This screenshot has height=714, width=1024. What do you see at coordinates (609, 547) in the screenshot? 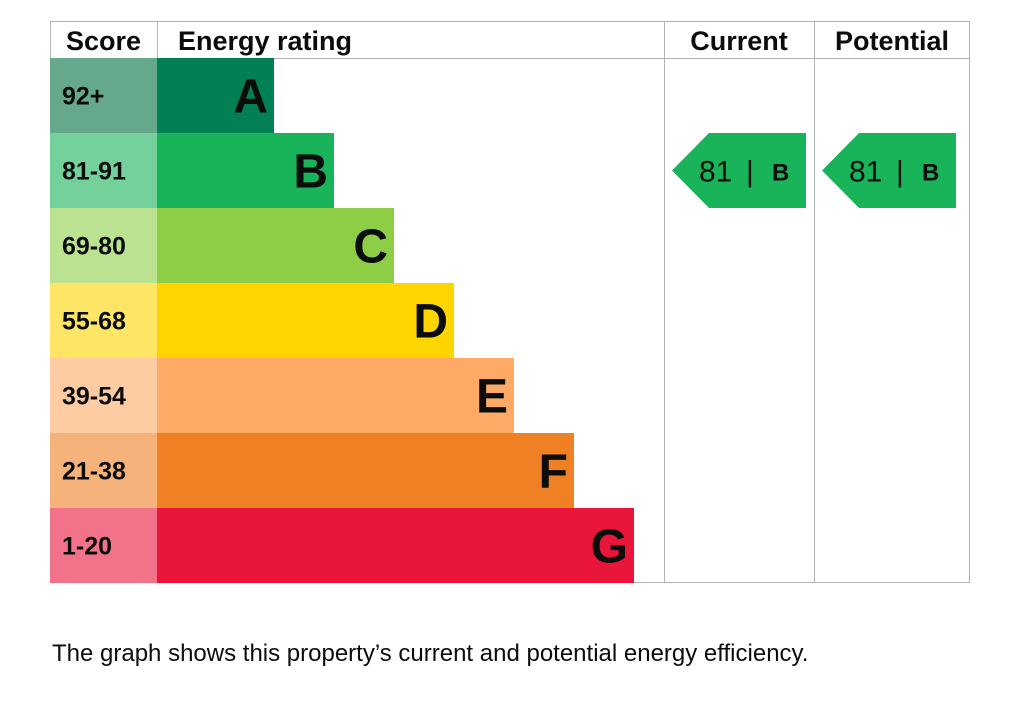
I see `band-letter-g: G` at bounding box center [609, 547].